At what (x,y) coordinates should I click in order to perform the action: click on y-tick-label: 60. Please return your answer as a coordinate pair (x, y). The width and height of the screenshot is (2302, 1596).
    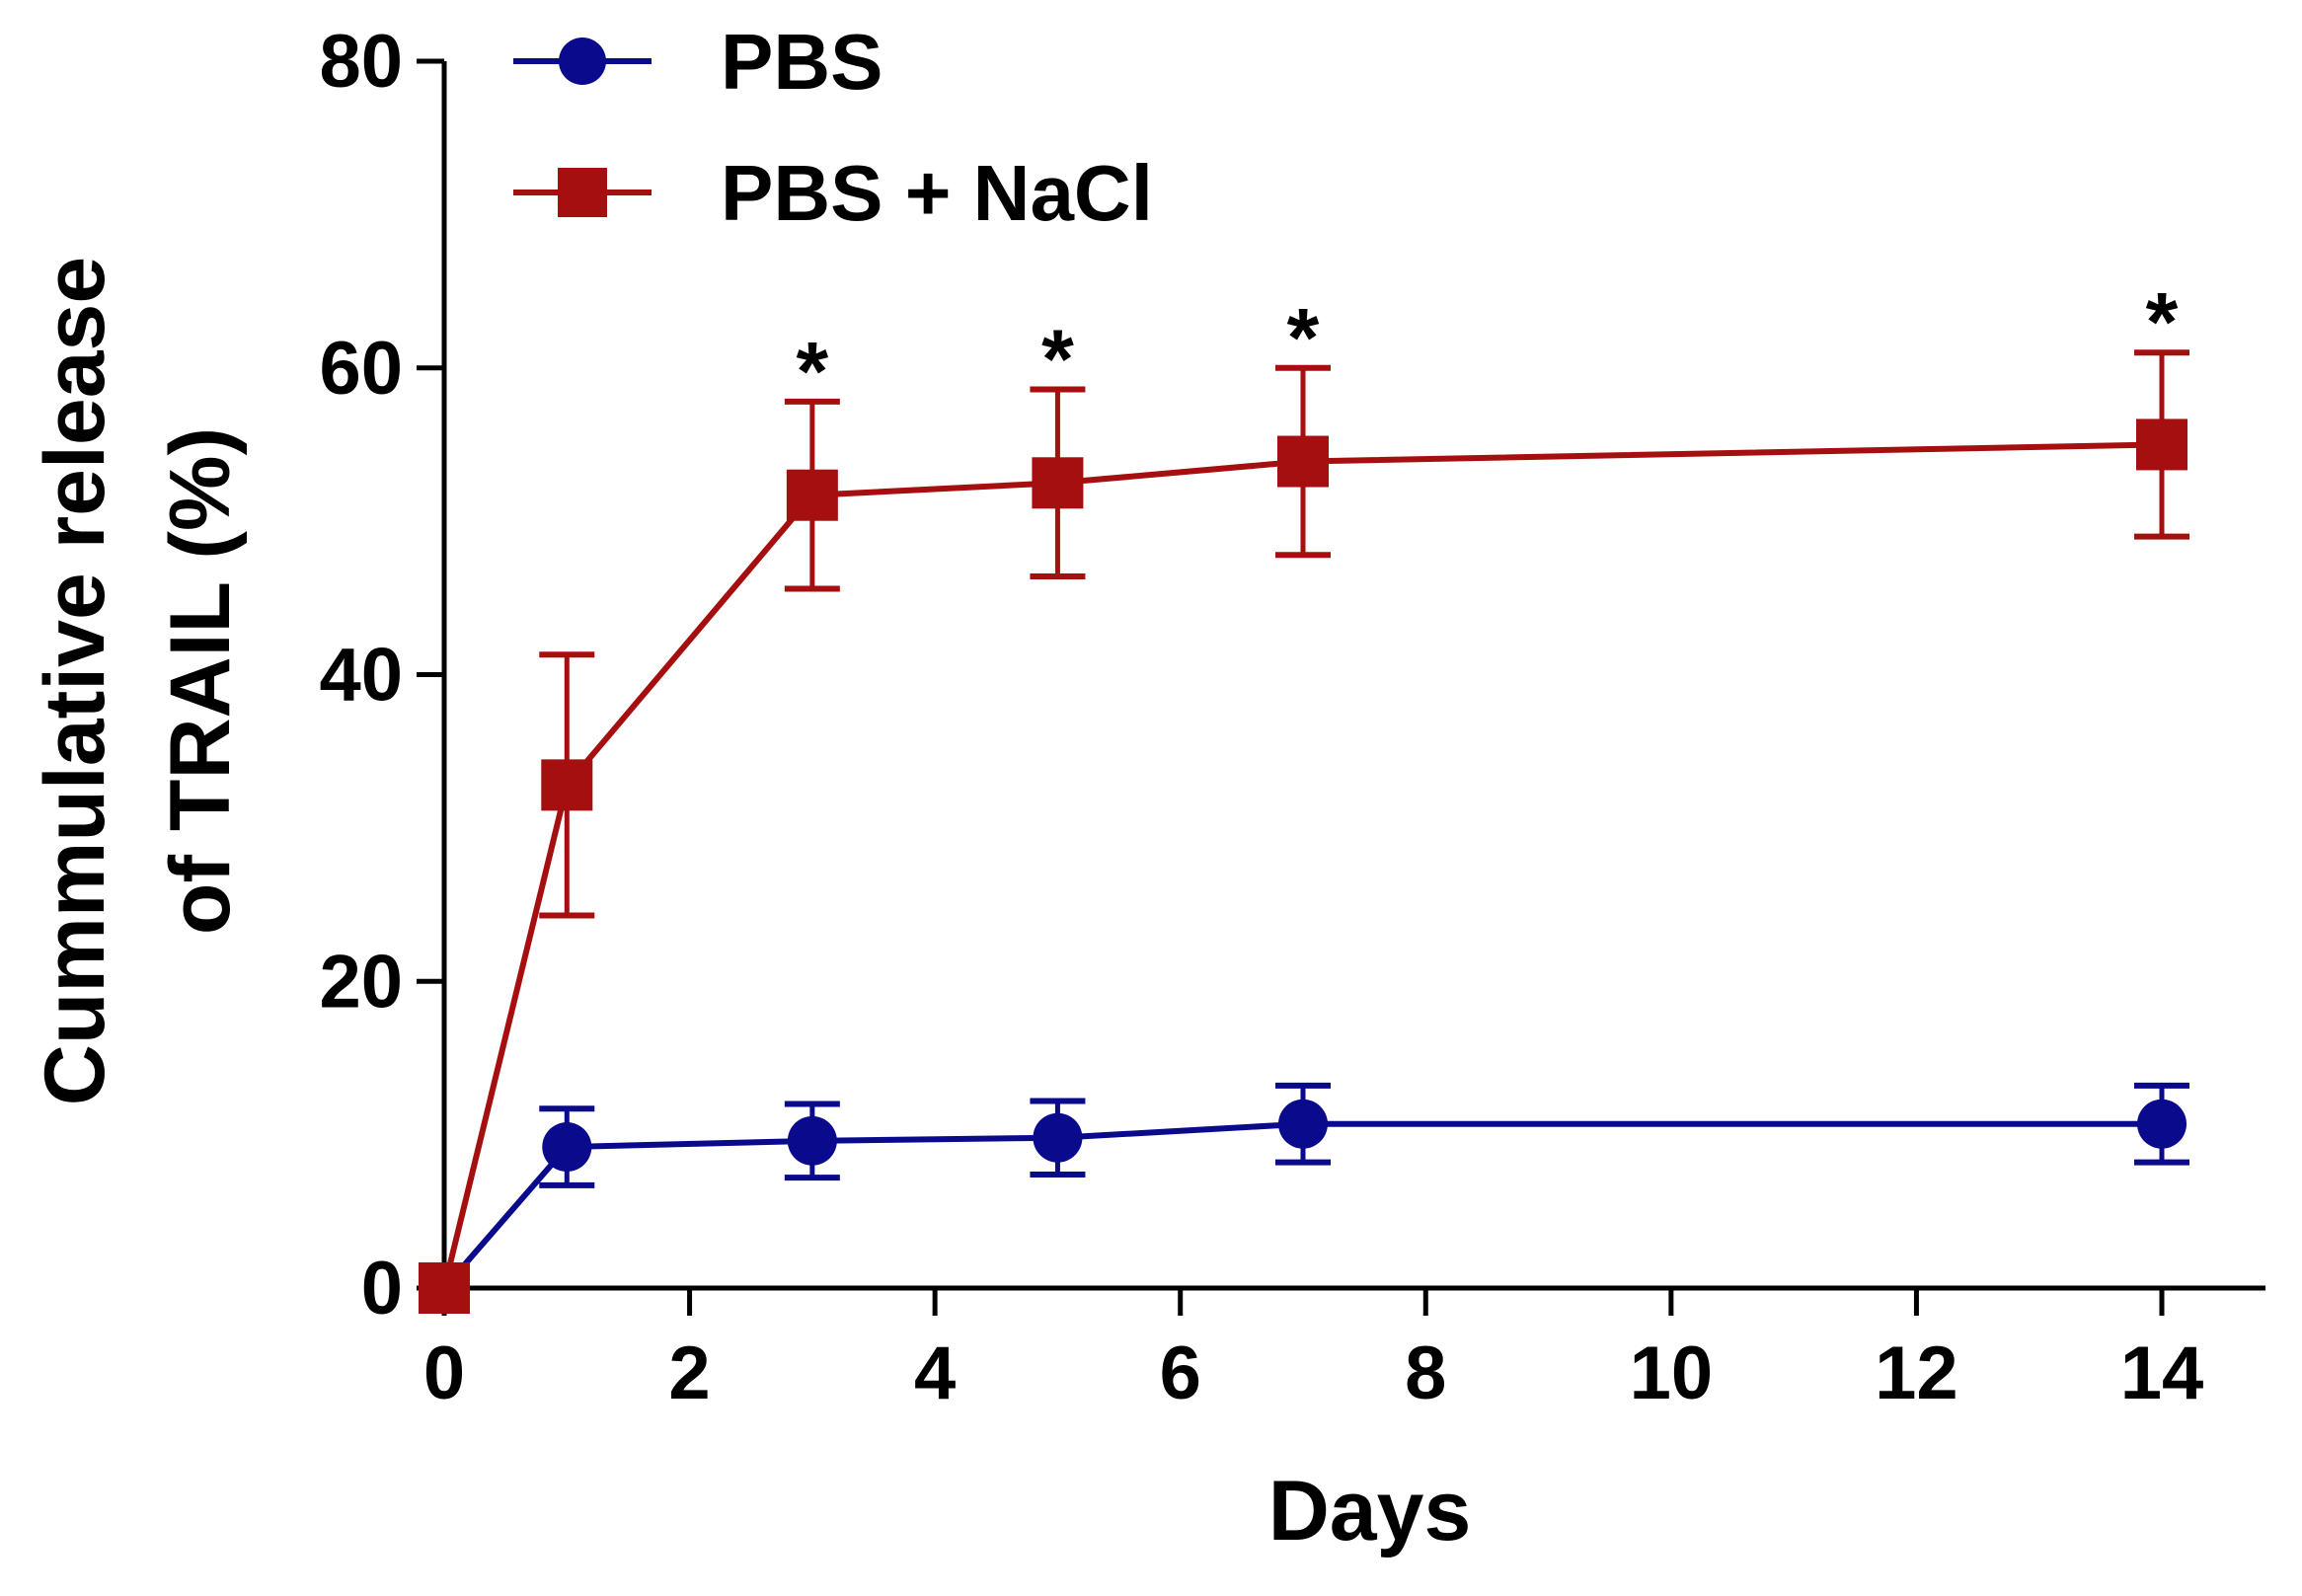
    Looking at the image, I should click on (361, 369).